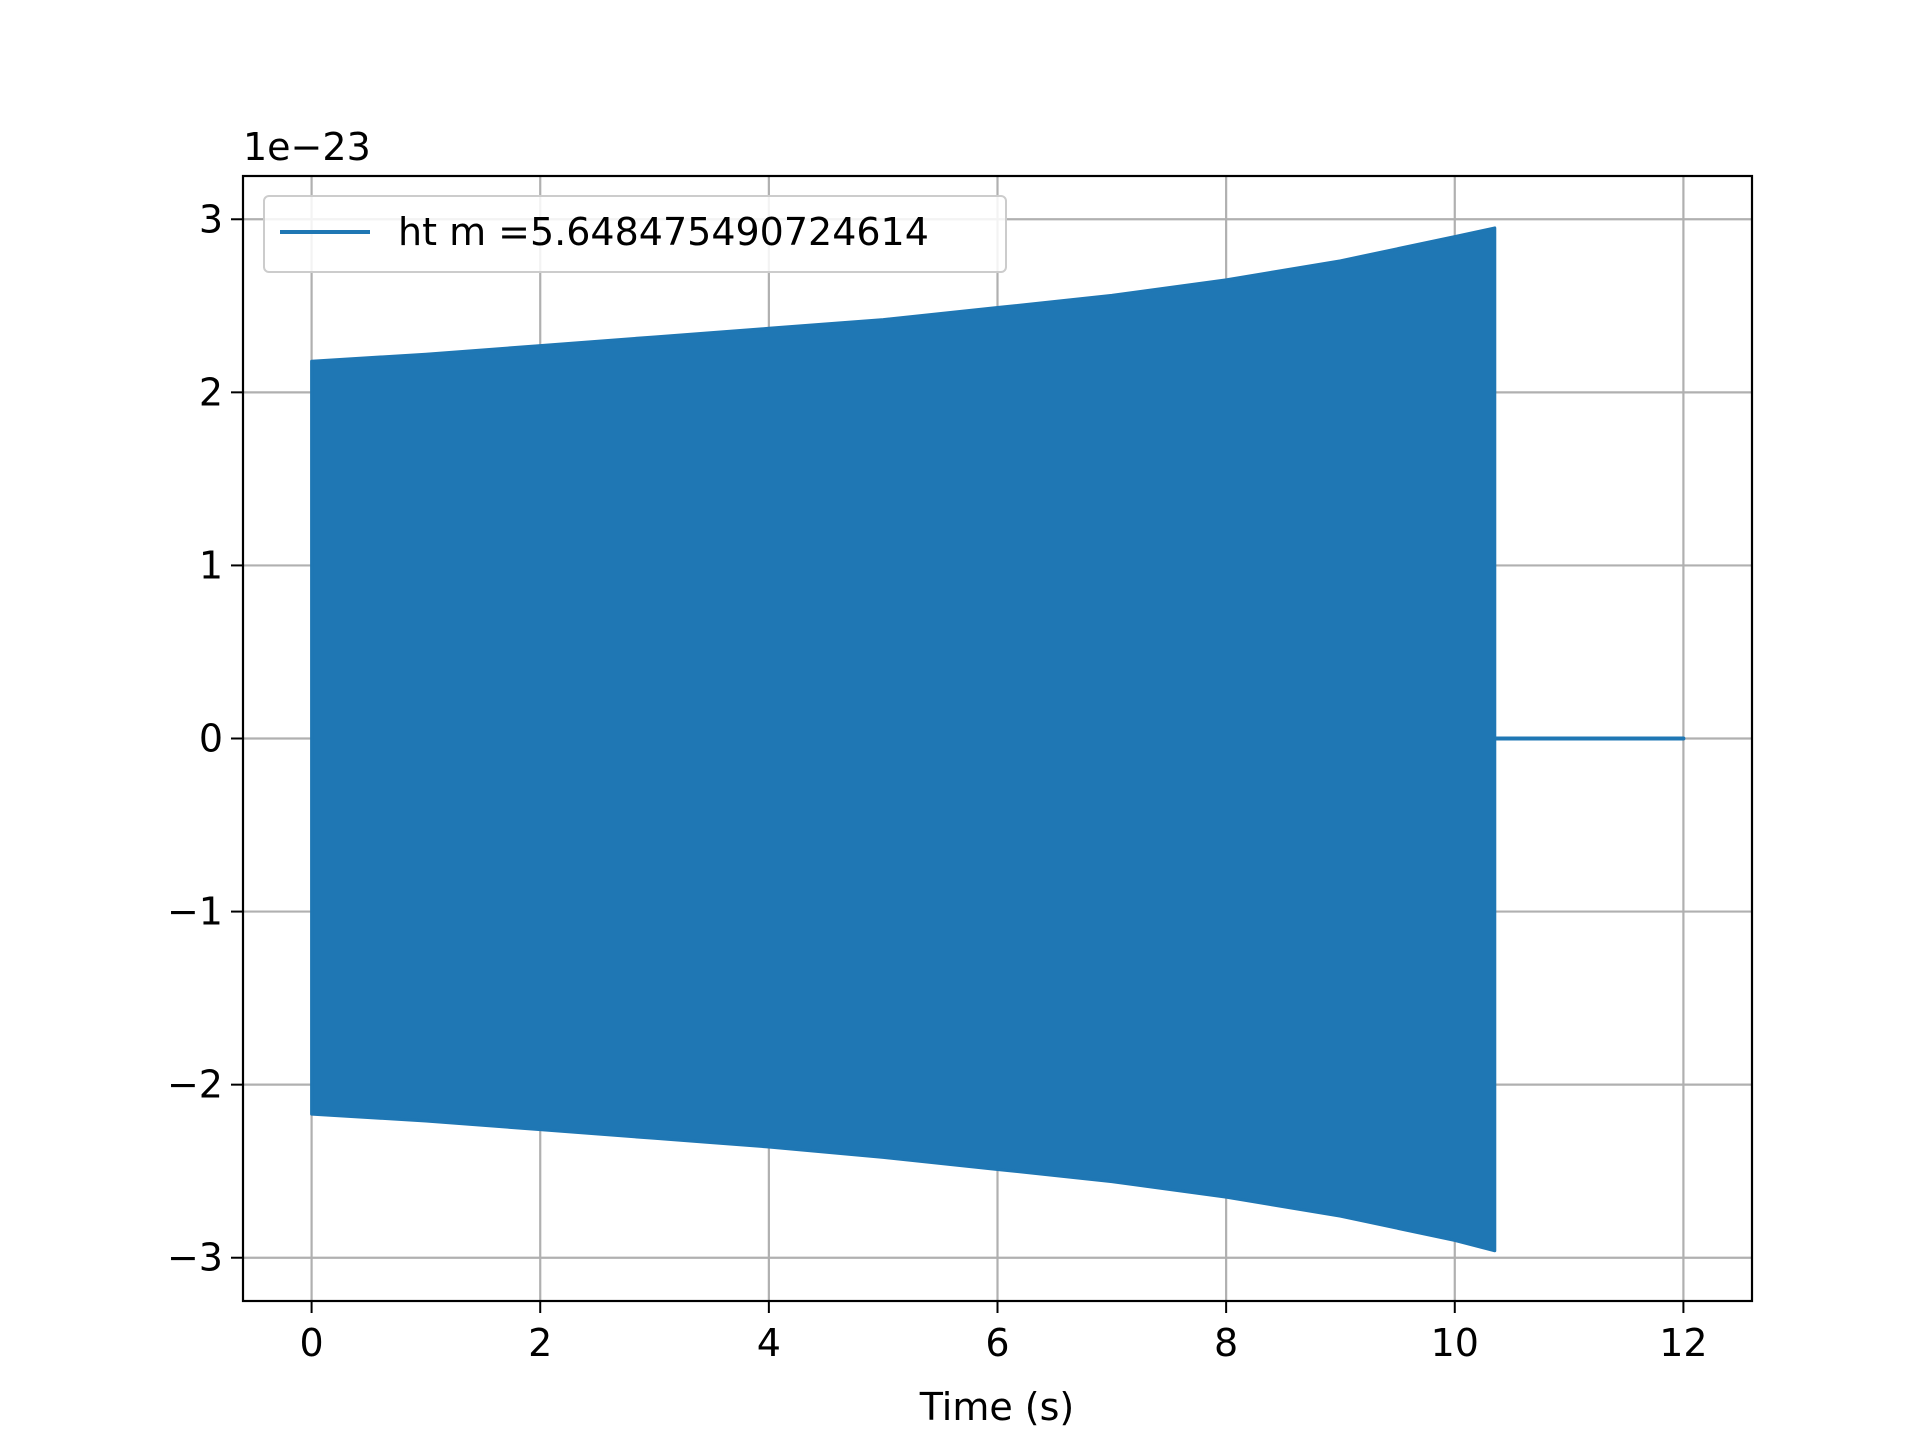 Image resolution: width=1920 pixels, height=1440 pixels. I want to click on y-tick-label: 3, so click(211, 219).